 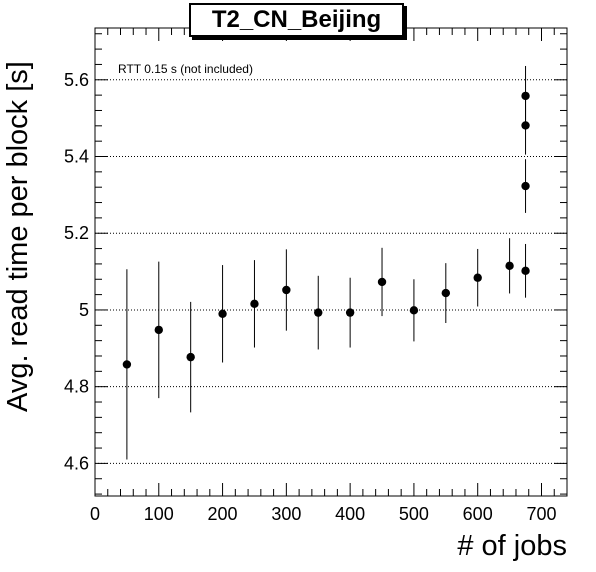 I want to click on y-axis-title: Avg. read time per block [s], so click(x=18, y=236).